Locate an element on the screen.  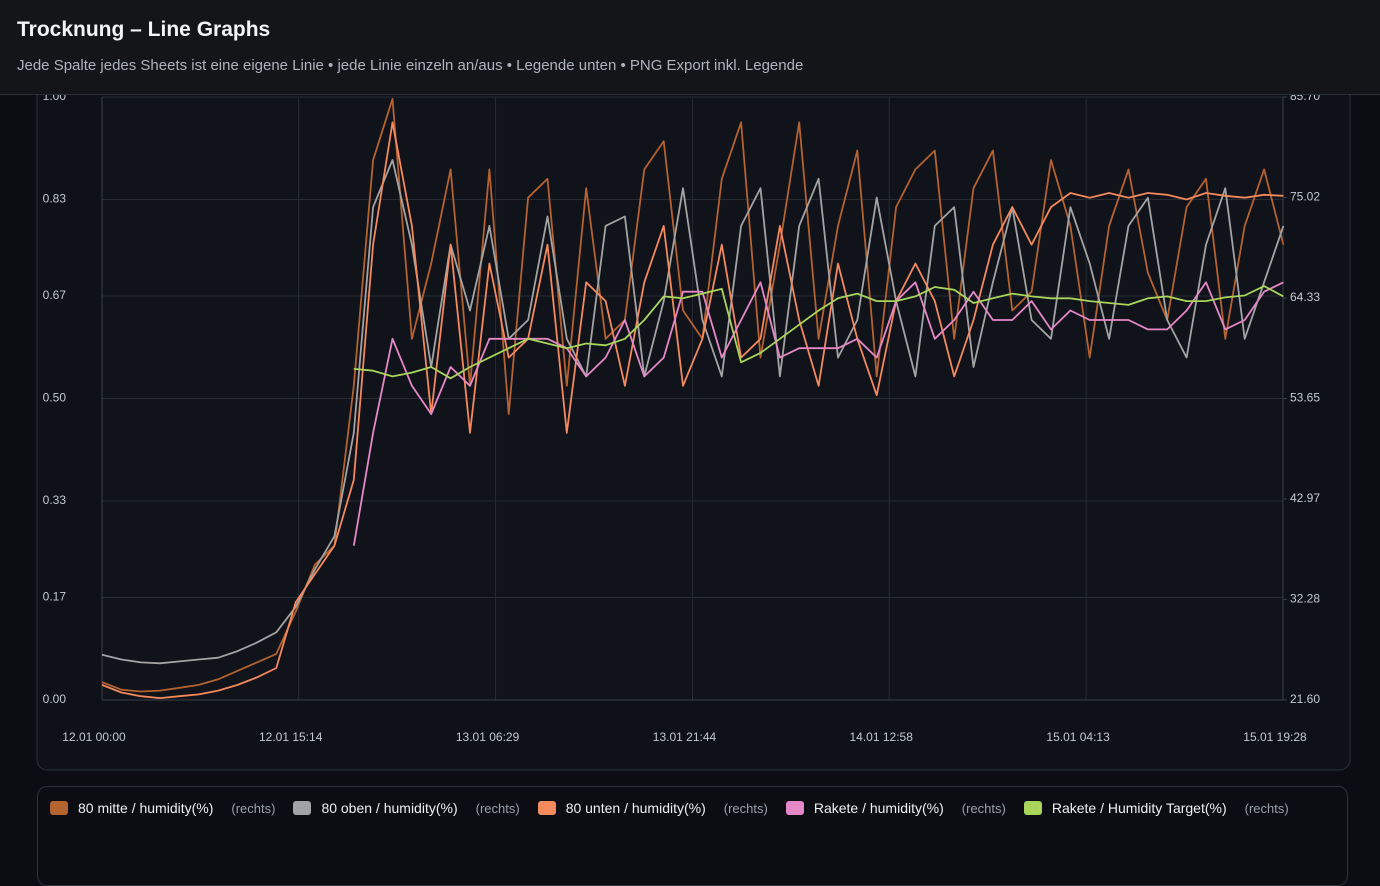
y2-tick-label: 75.02 is located at coordinates (1305, 197).